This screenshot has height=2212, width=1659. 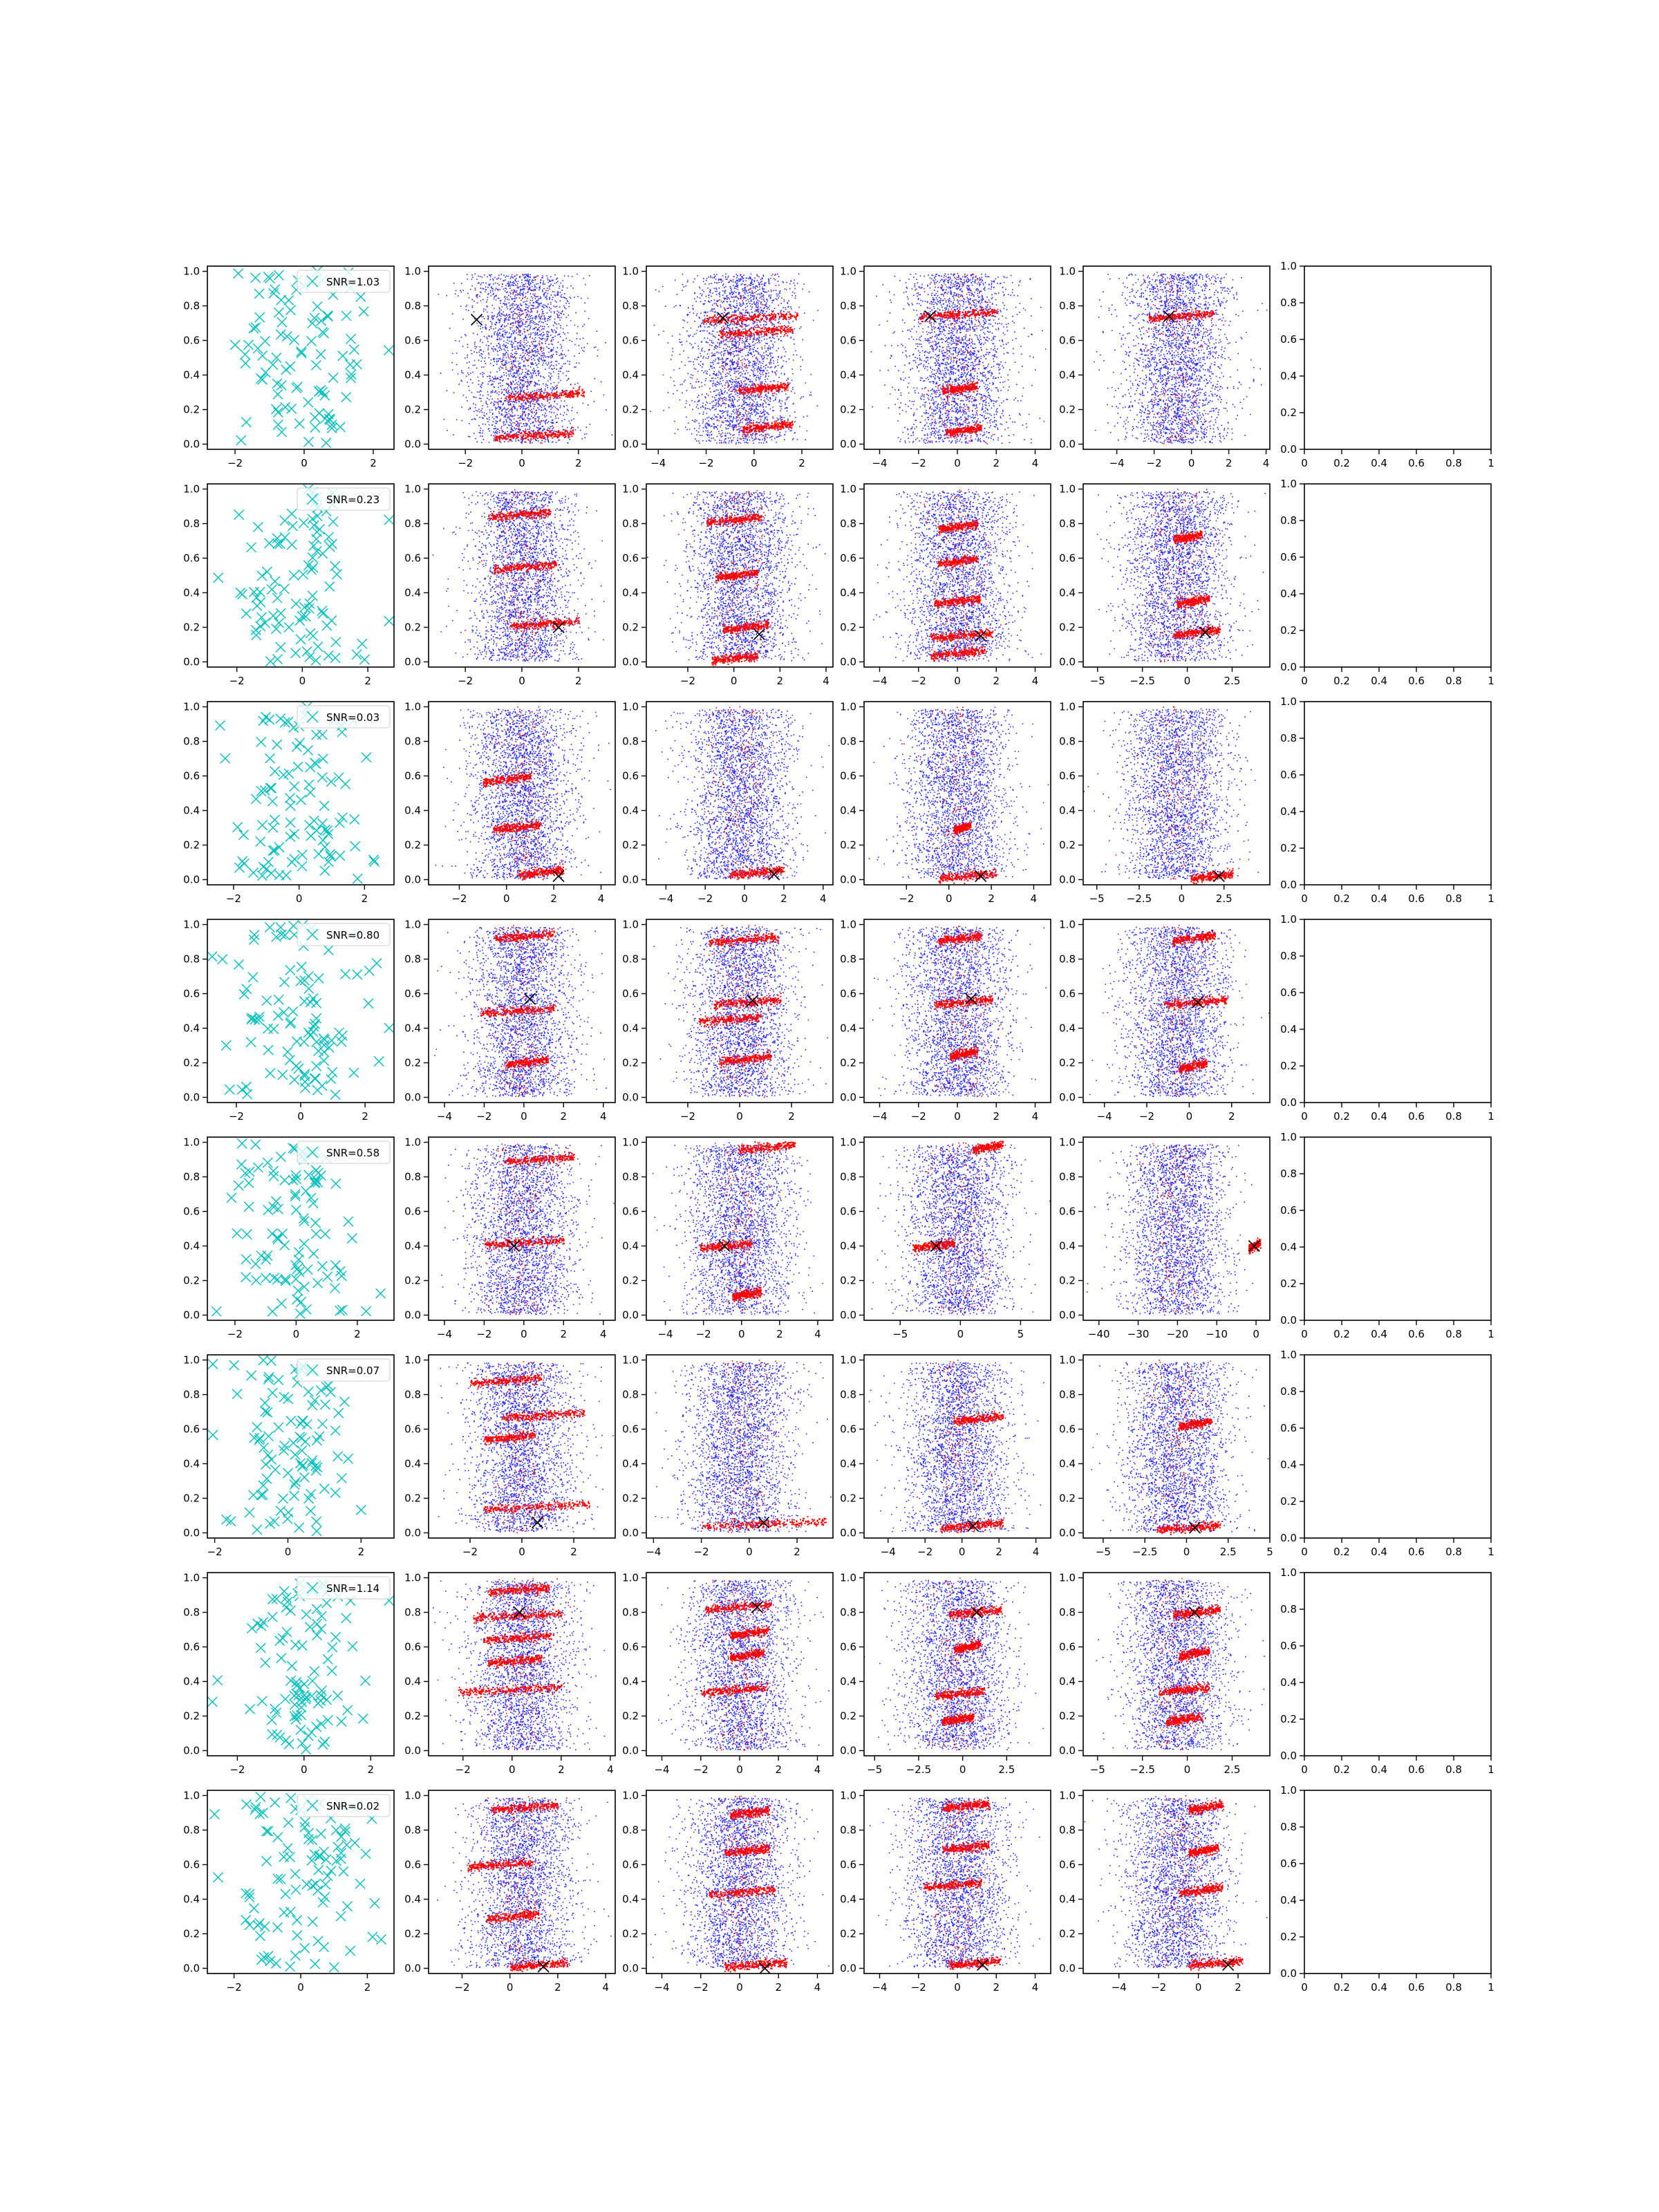 I want to click on subplot-r3-c2: −2 0 2 4 0.0 0.2 0.4 0.6 0.8 1.0, so click(x=510, y=803).